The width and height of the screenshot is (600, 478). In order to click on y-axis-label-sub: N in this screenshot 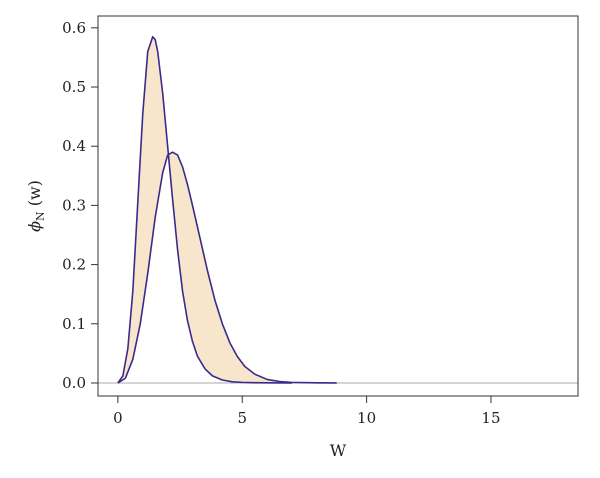, I will do `click(40, 216)`.